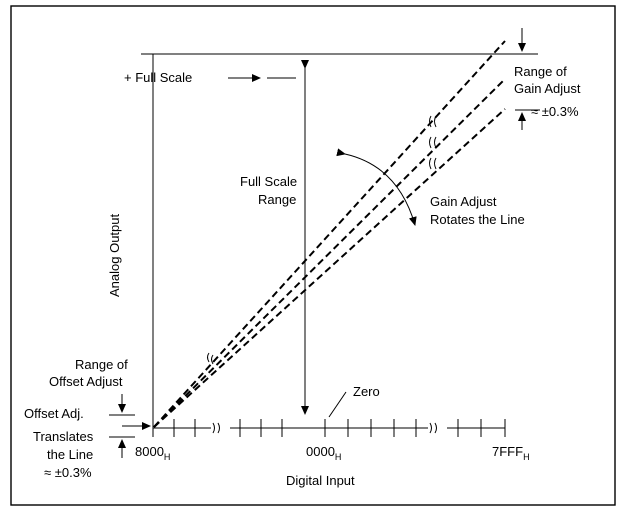  I want to click on analog-output-label: Analog Output, so click(114, 255).